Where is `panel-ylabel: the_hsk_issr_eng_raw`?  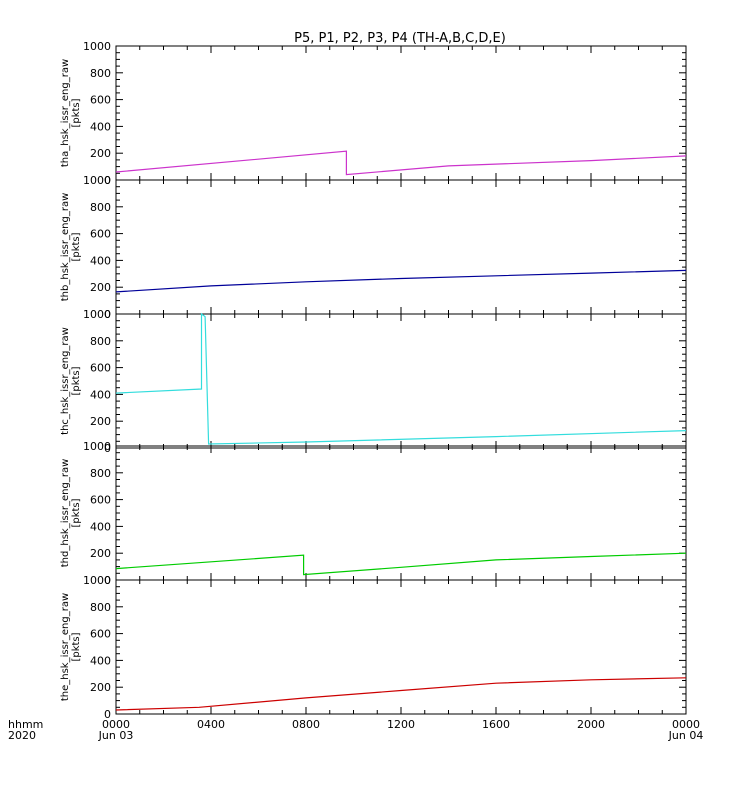 panel-ylabel: the_hsk_issr_eng_raw is located at coordinates (65, 647).